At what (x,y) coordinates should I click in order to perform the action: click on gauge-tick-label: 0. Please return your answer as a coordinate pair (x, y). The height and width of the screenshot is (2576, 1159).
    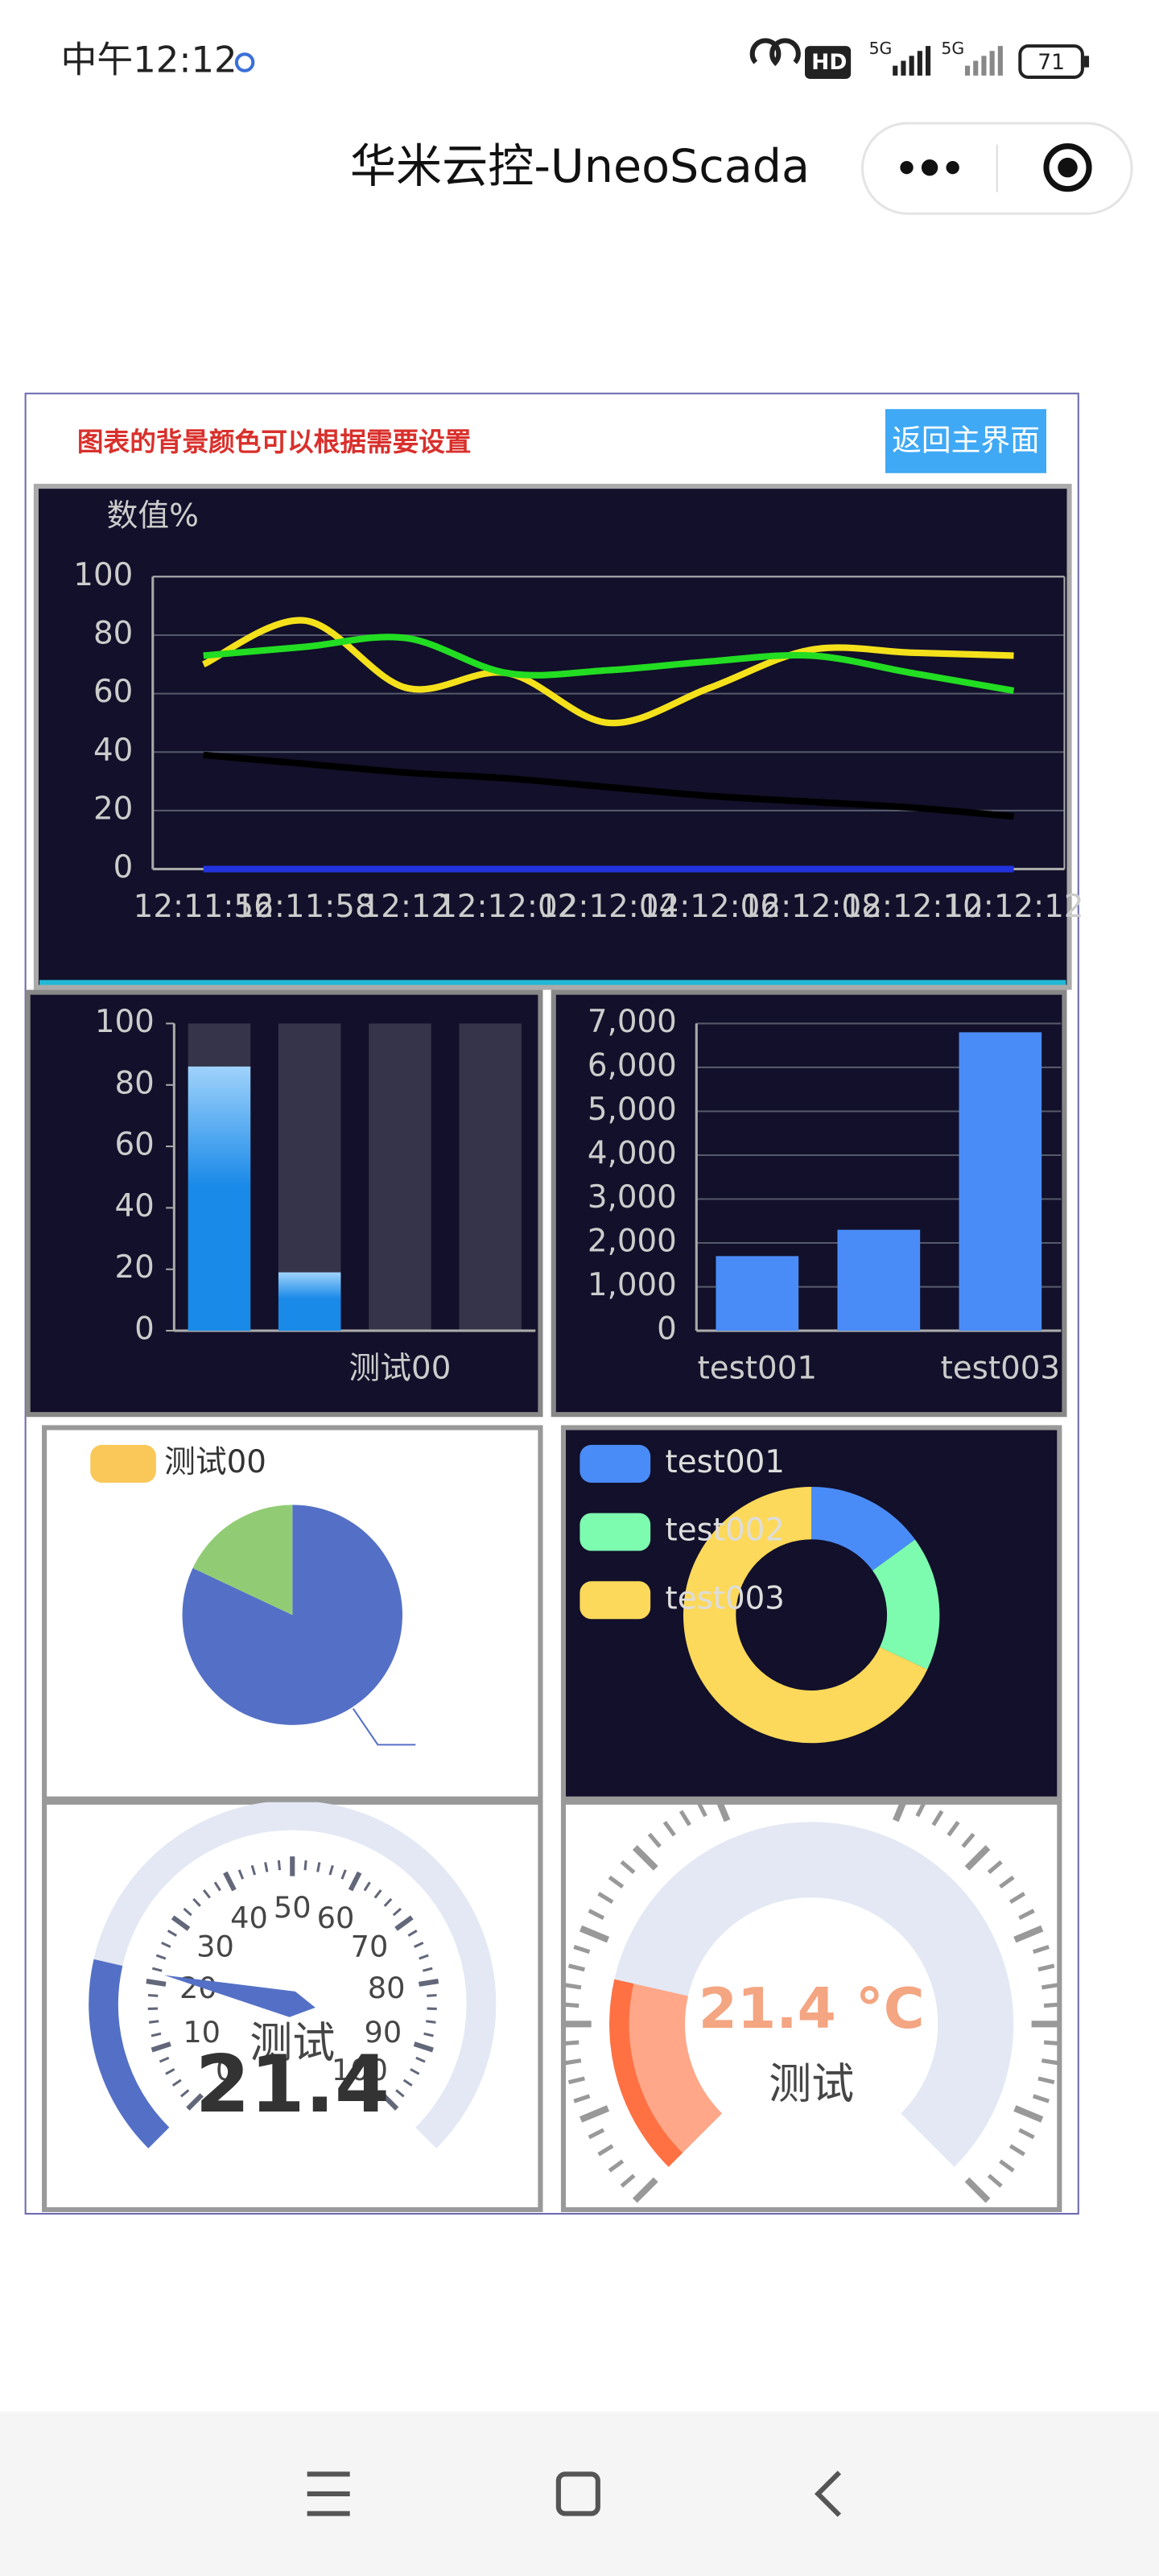
    Looking at the image, I should click on (225, 2070).